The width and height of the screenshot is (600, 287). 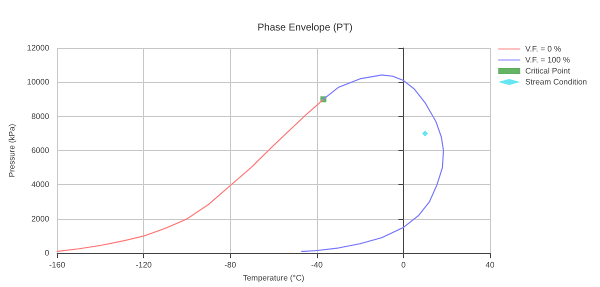 I want to click on x-tick-label: -40, so click(x=317, y=265).